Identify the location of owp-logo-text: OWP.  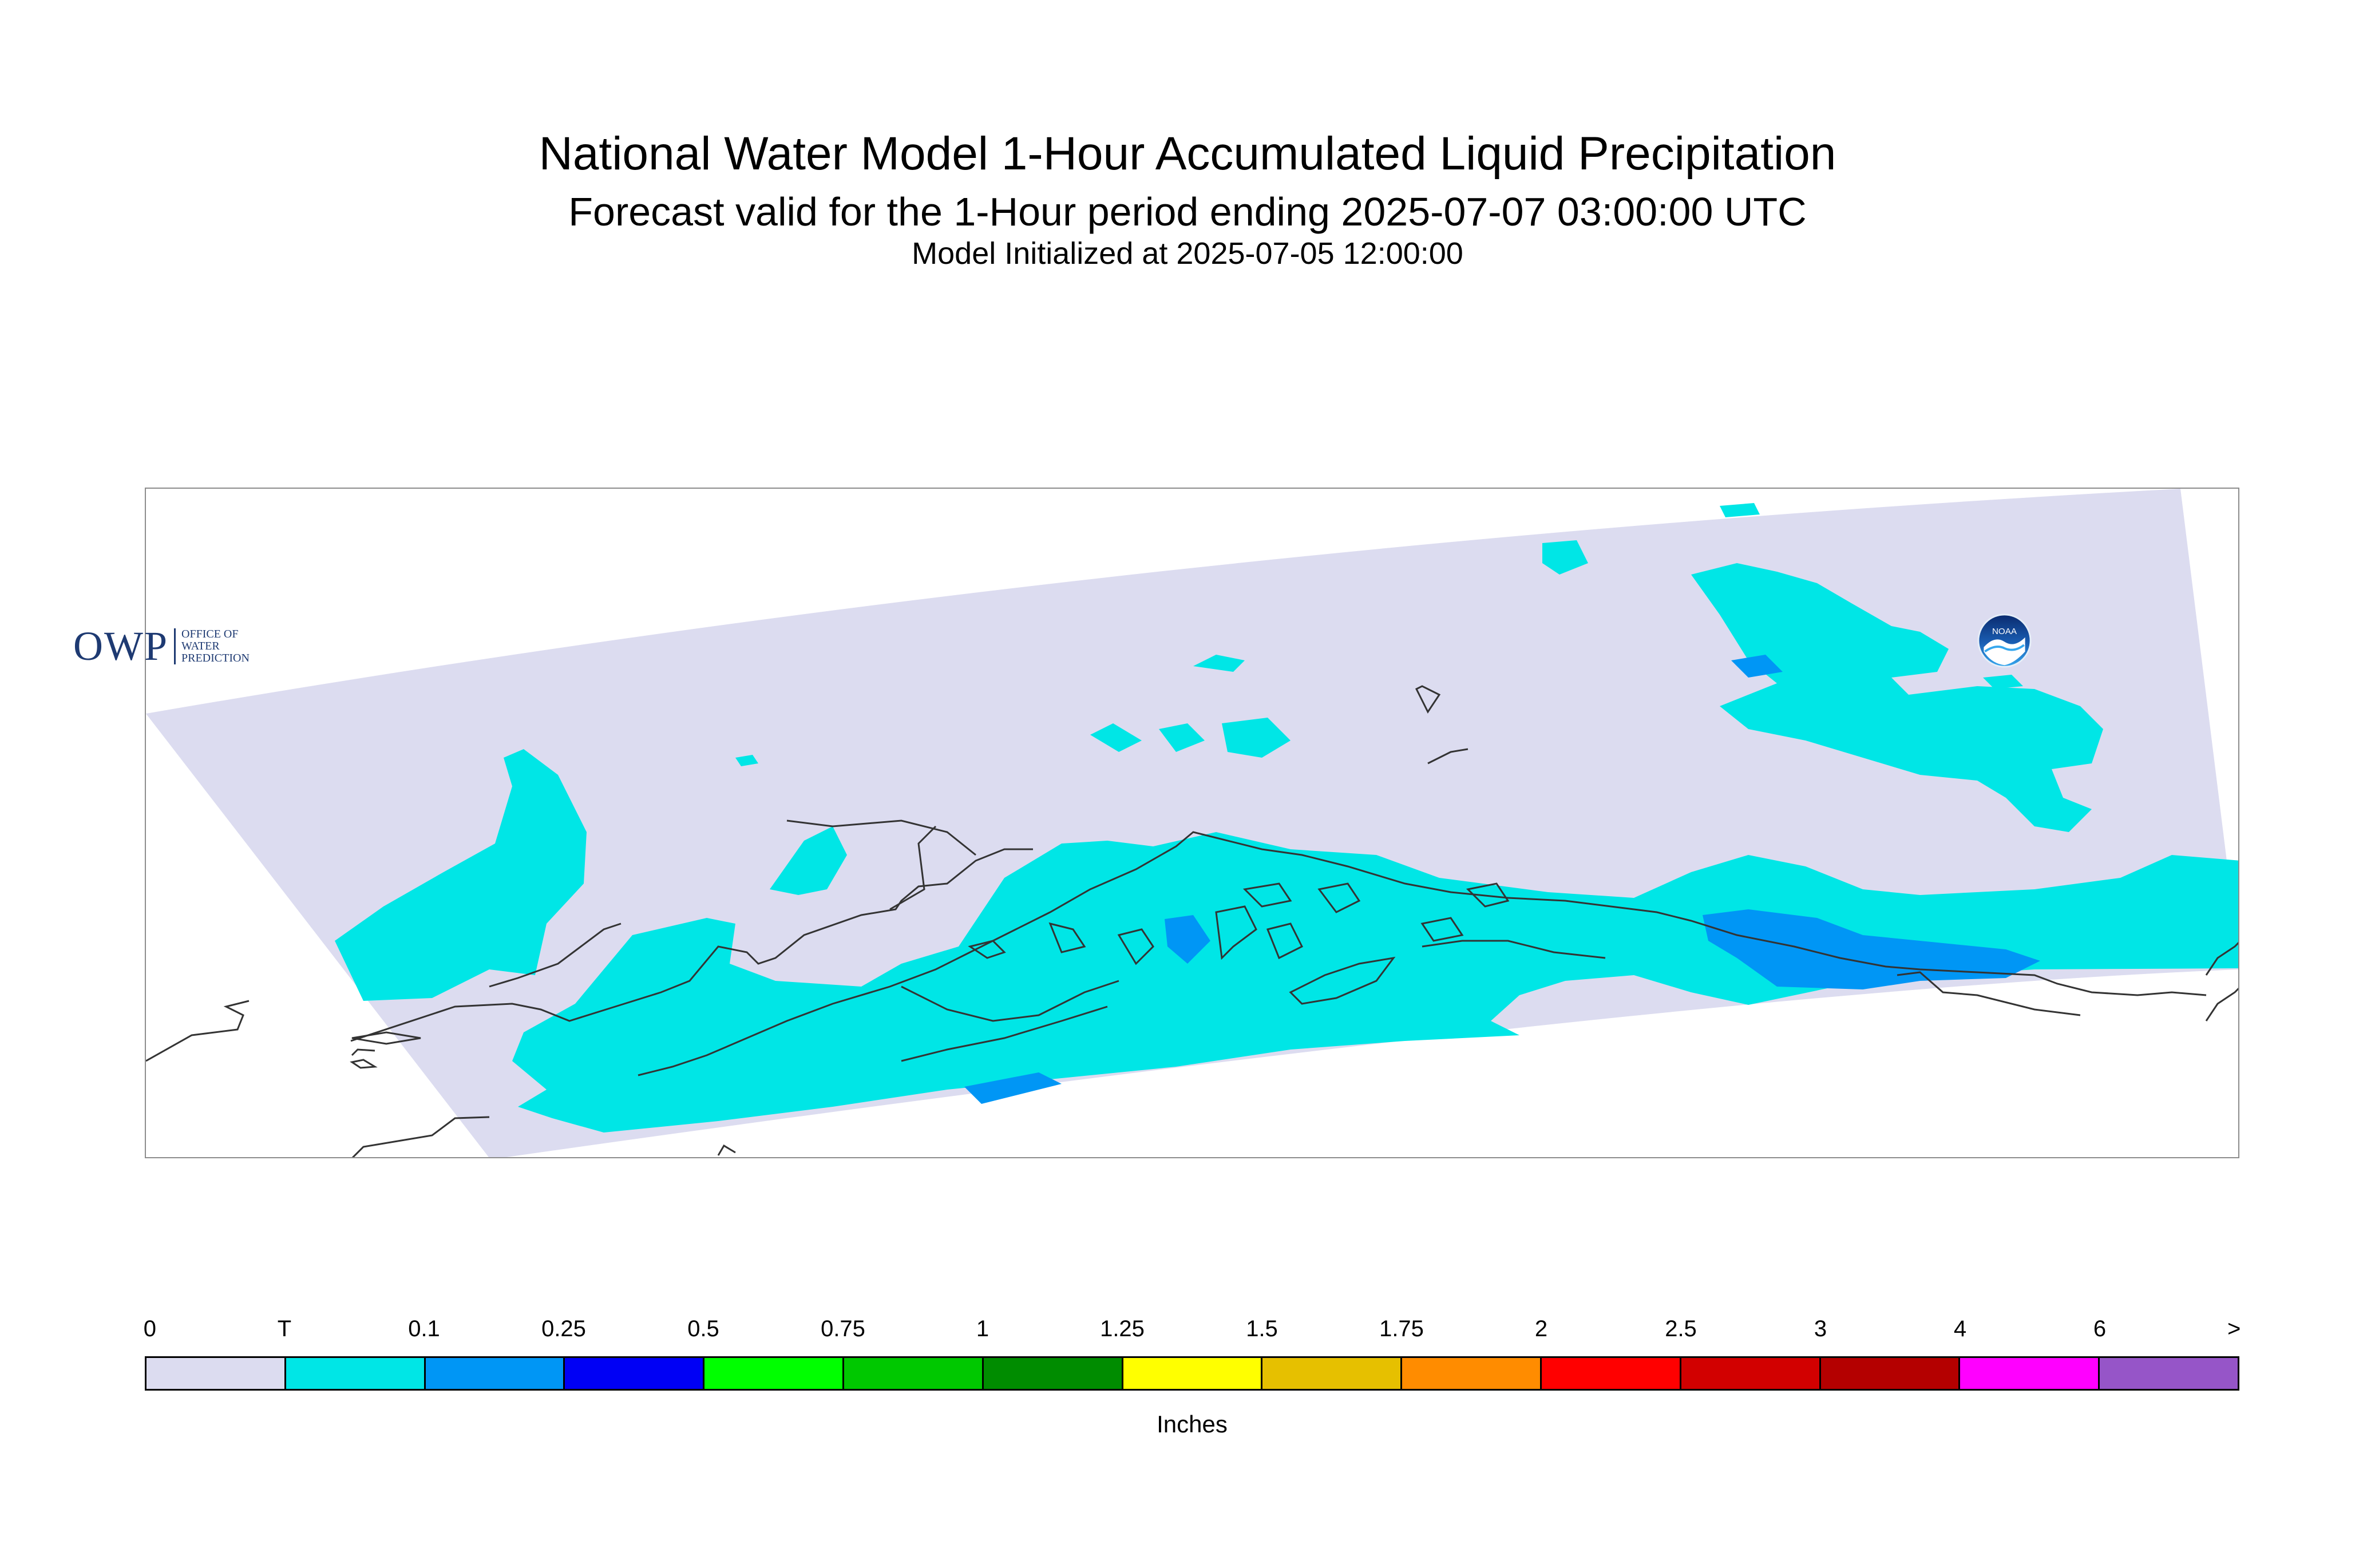
(121, 646).